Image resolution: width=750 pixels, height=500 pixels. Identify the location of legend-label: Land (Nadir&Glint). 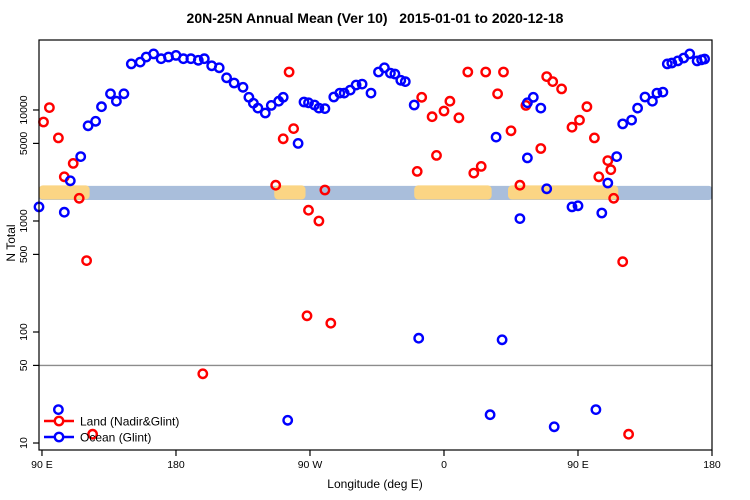
(129, 422).